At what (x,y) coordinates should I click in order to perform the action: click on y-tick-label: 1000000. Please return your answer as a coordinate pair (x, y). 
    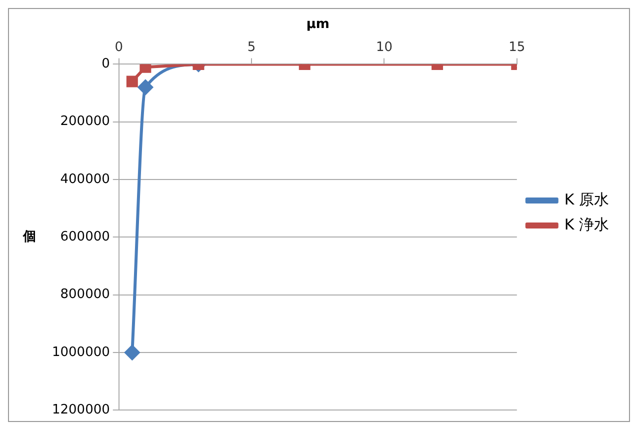
    Looking at the image, I should click on (81, 352).